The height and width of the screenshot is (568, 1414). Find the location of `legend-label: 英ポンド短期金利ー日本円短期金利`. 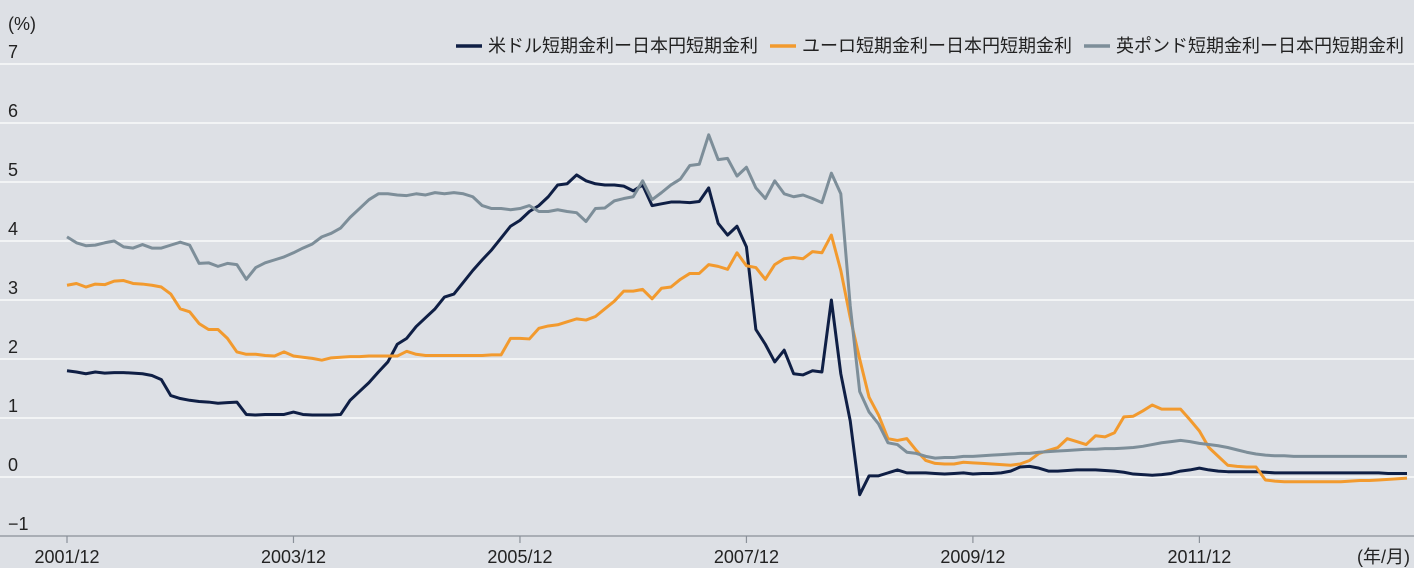

legend-label: 英ポンド短期金利ー日本円短期金利 is located at coordinates (1260, 46).